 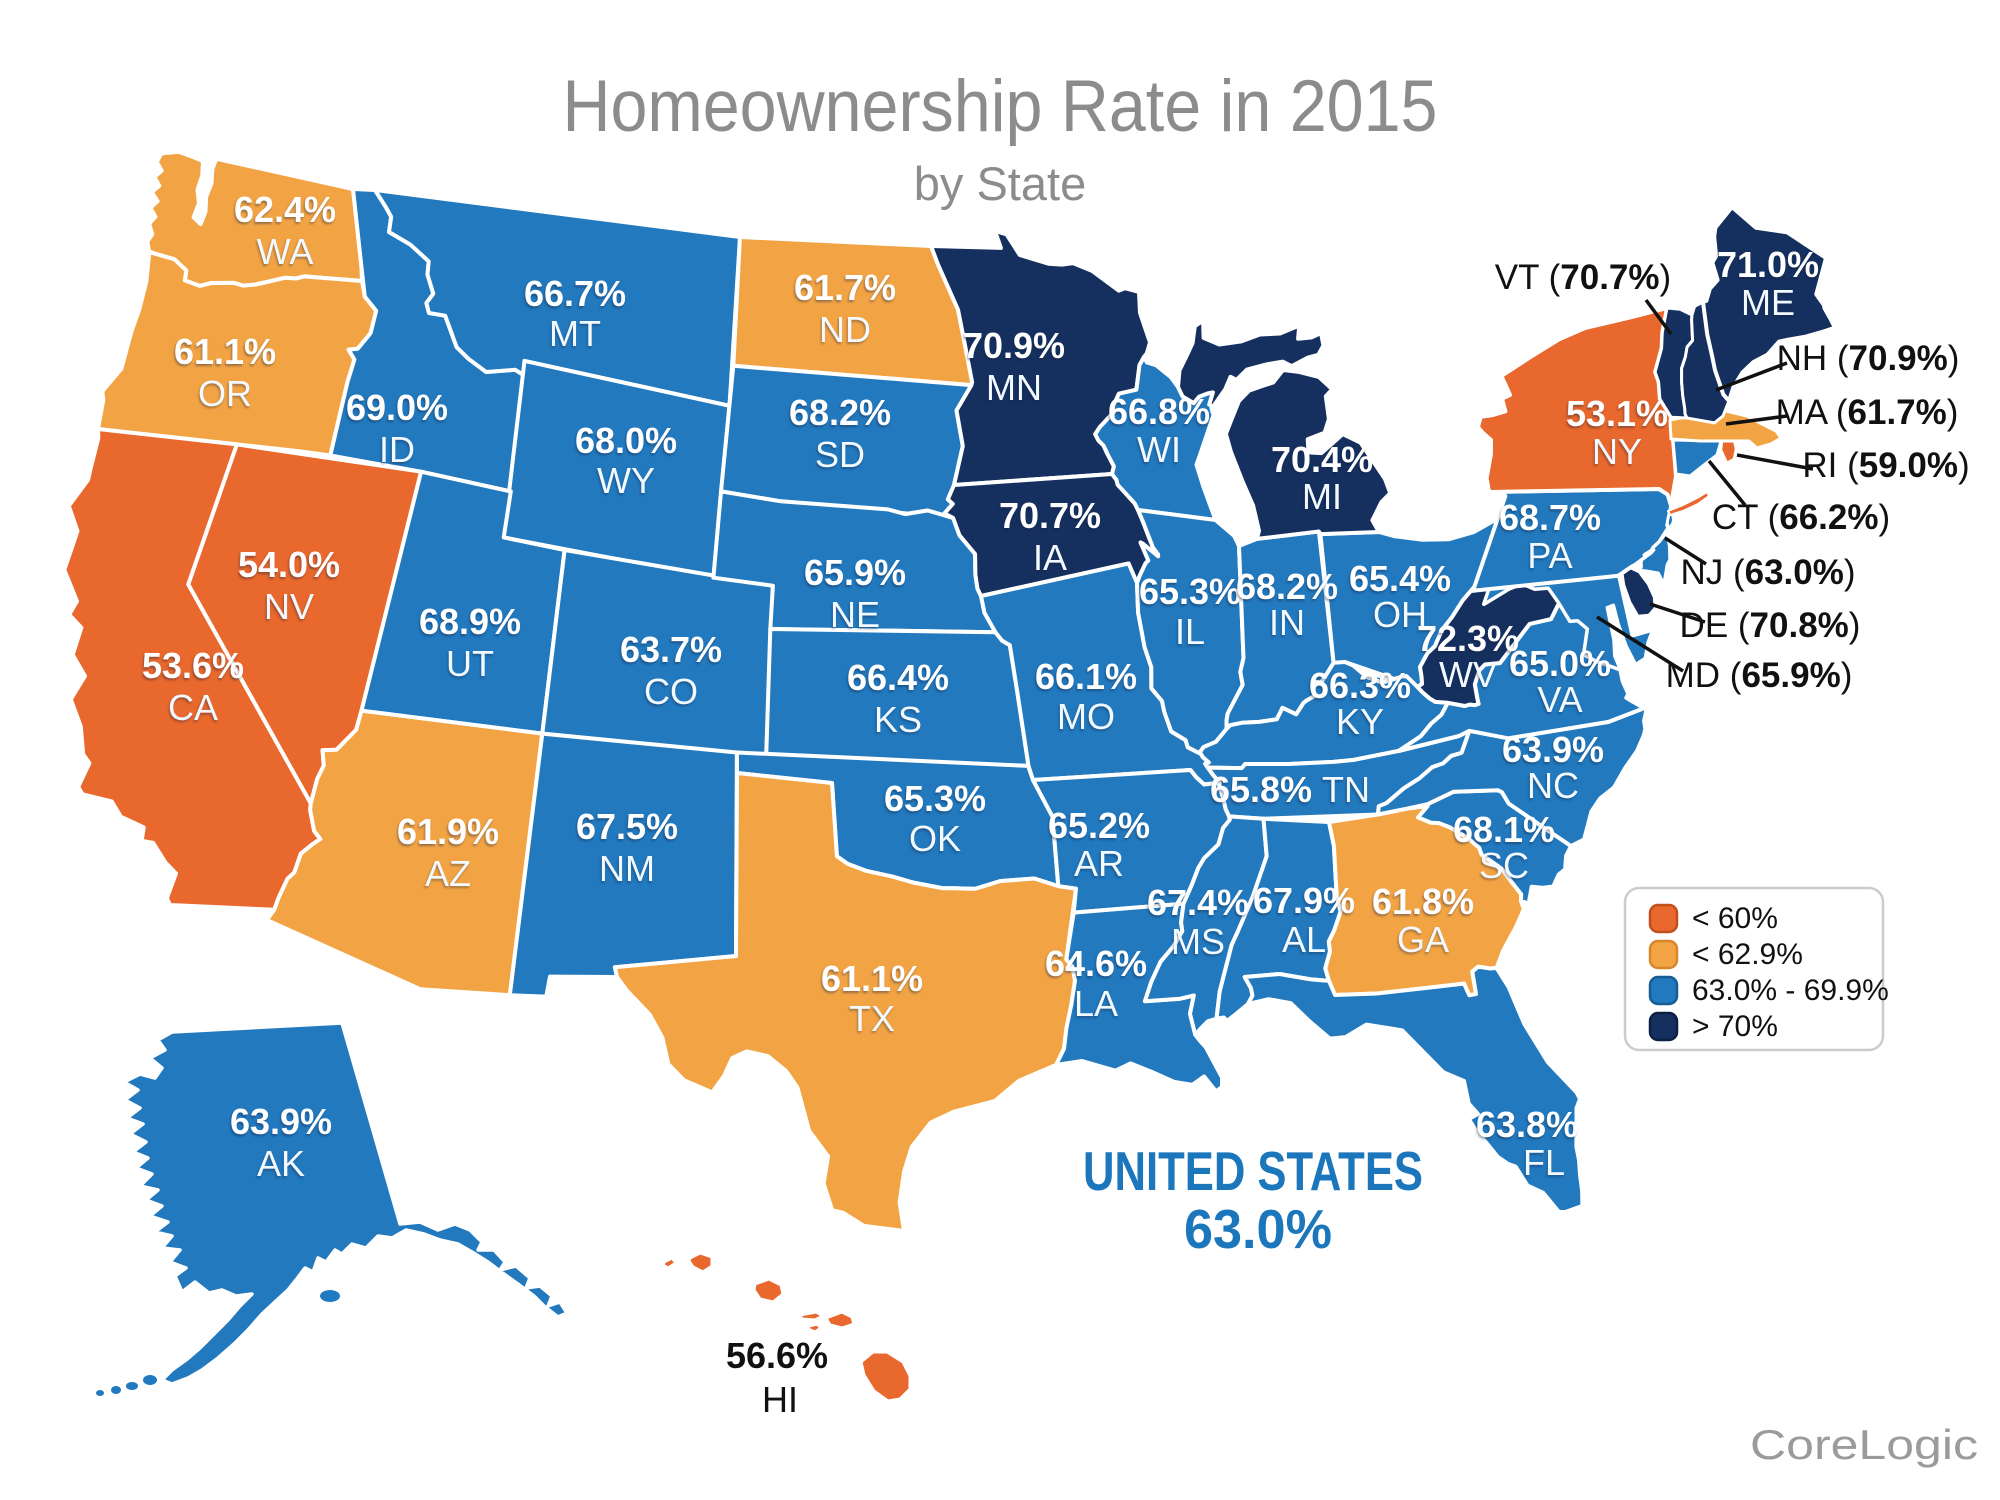 What do you see at coordinates (1086, 676) in the screenshot?
I see `svg-text: 66.1%` at bounding box center [1086, 676].